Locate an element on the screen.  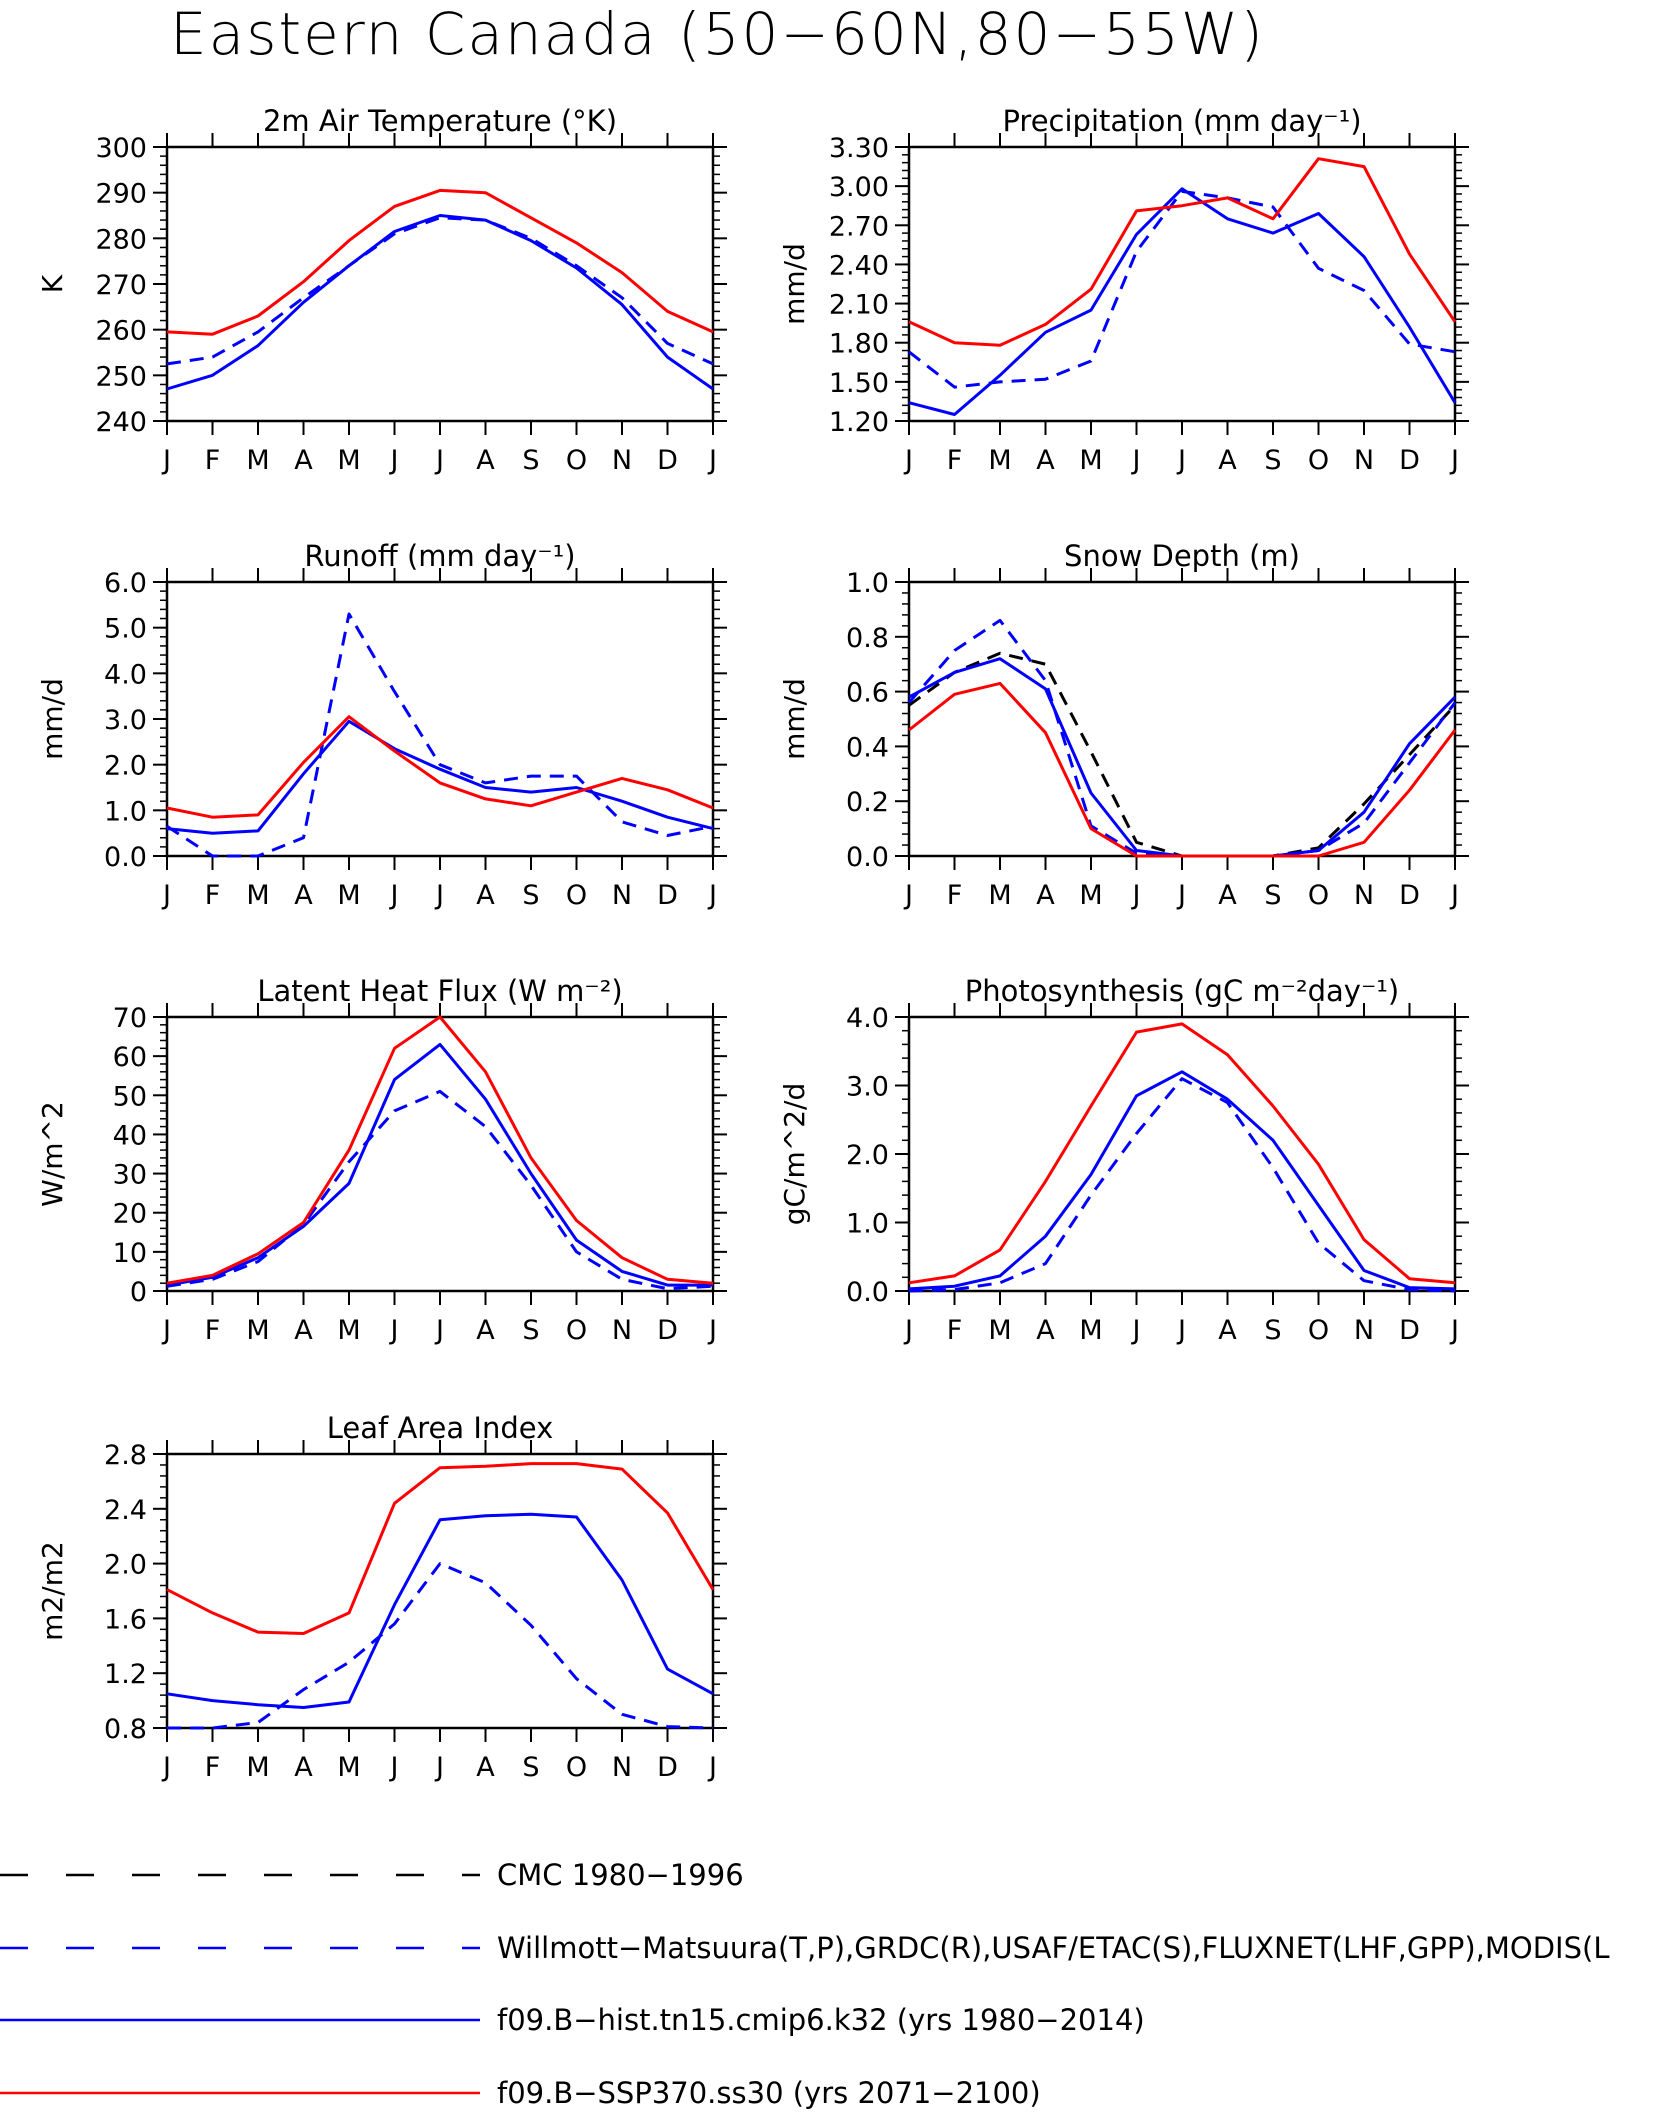
y-tick-label: 2.8 is located at coordinates (125, 1455).